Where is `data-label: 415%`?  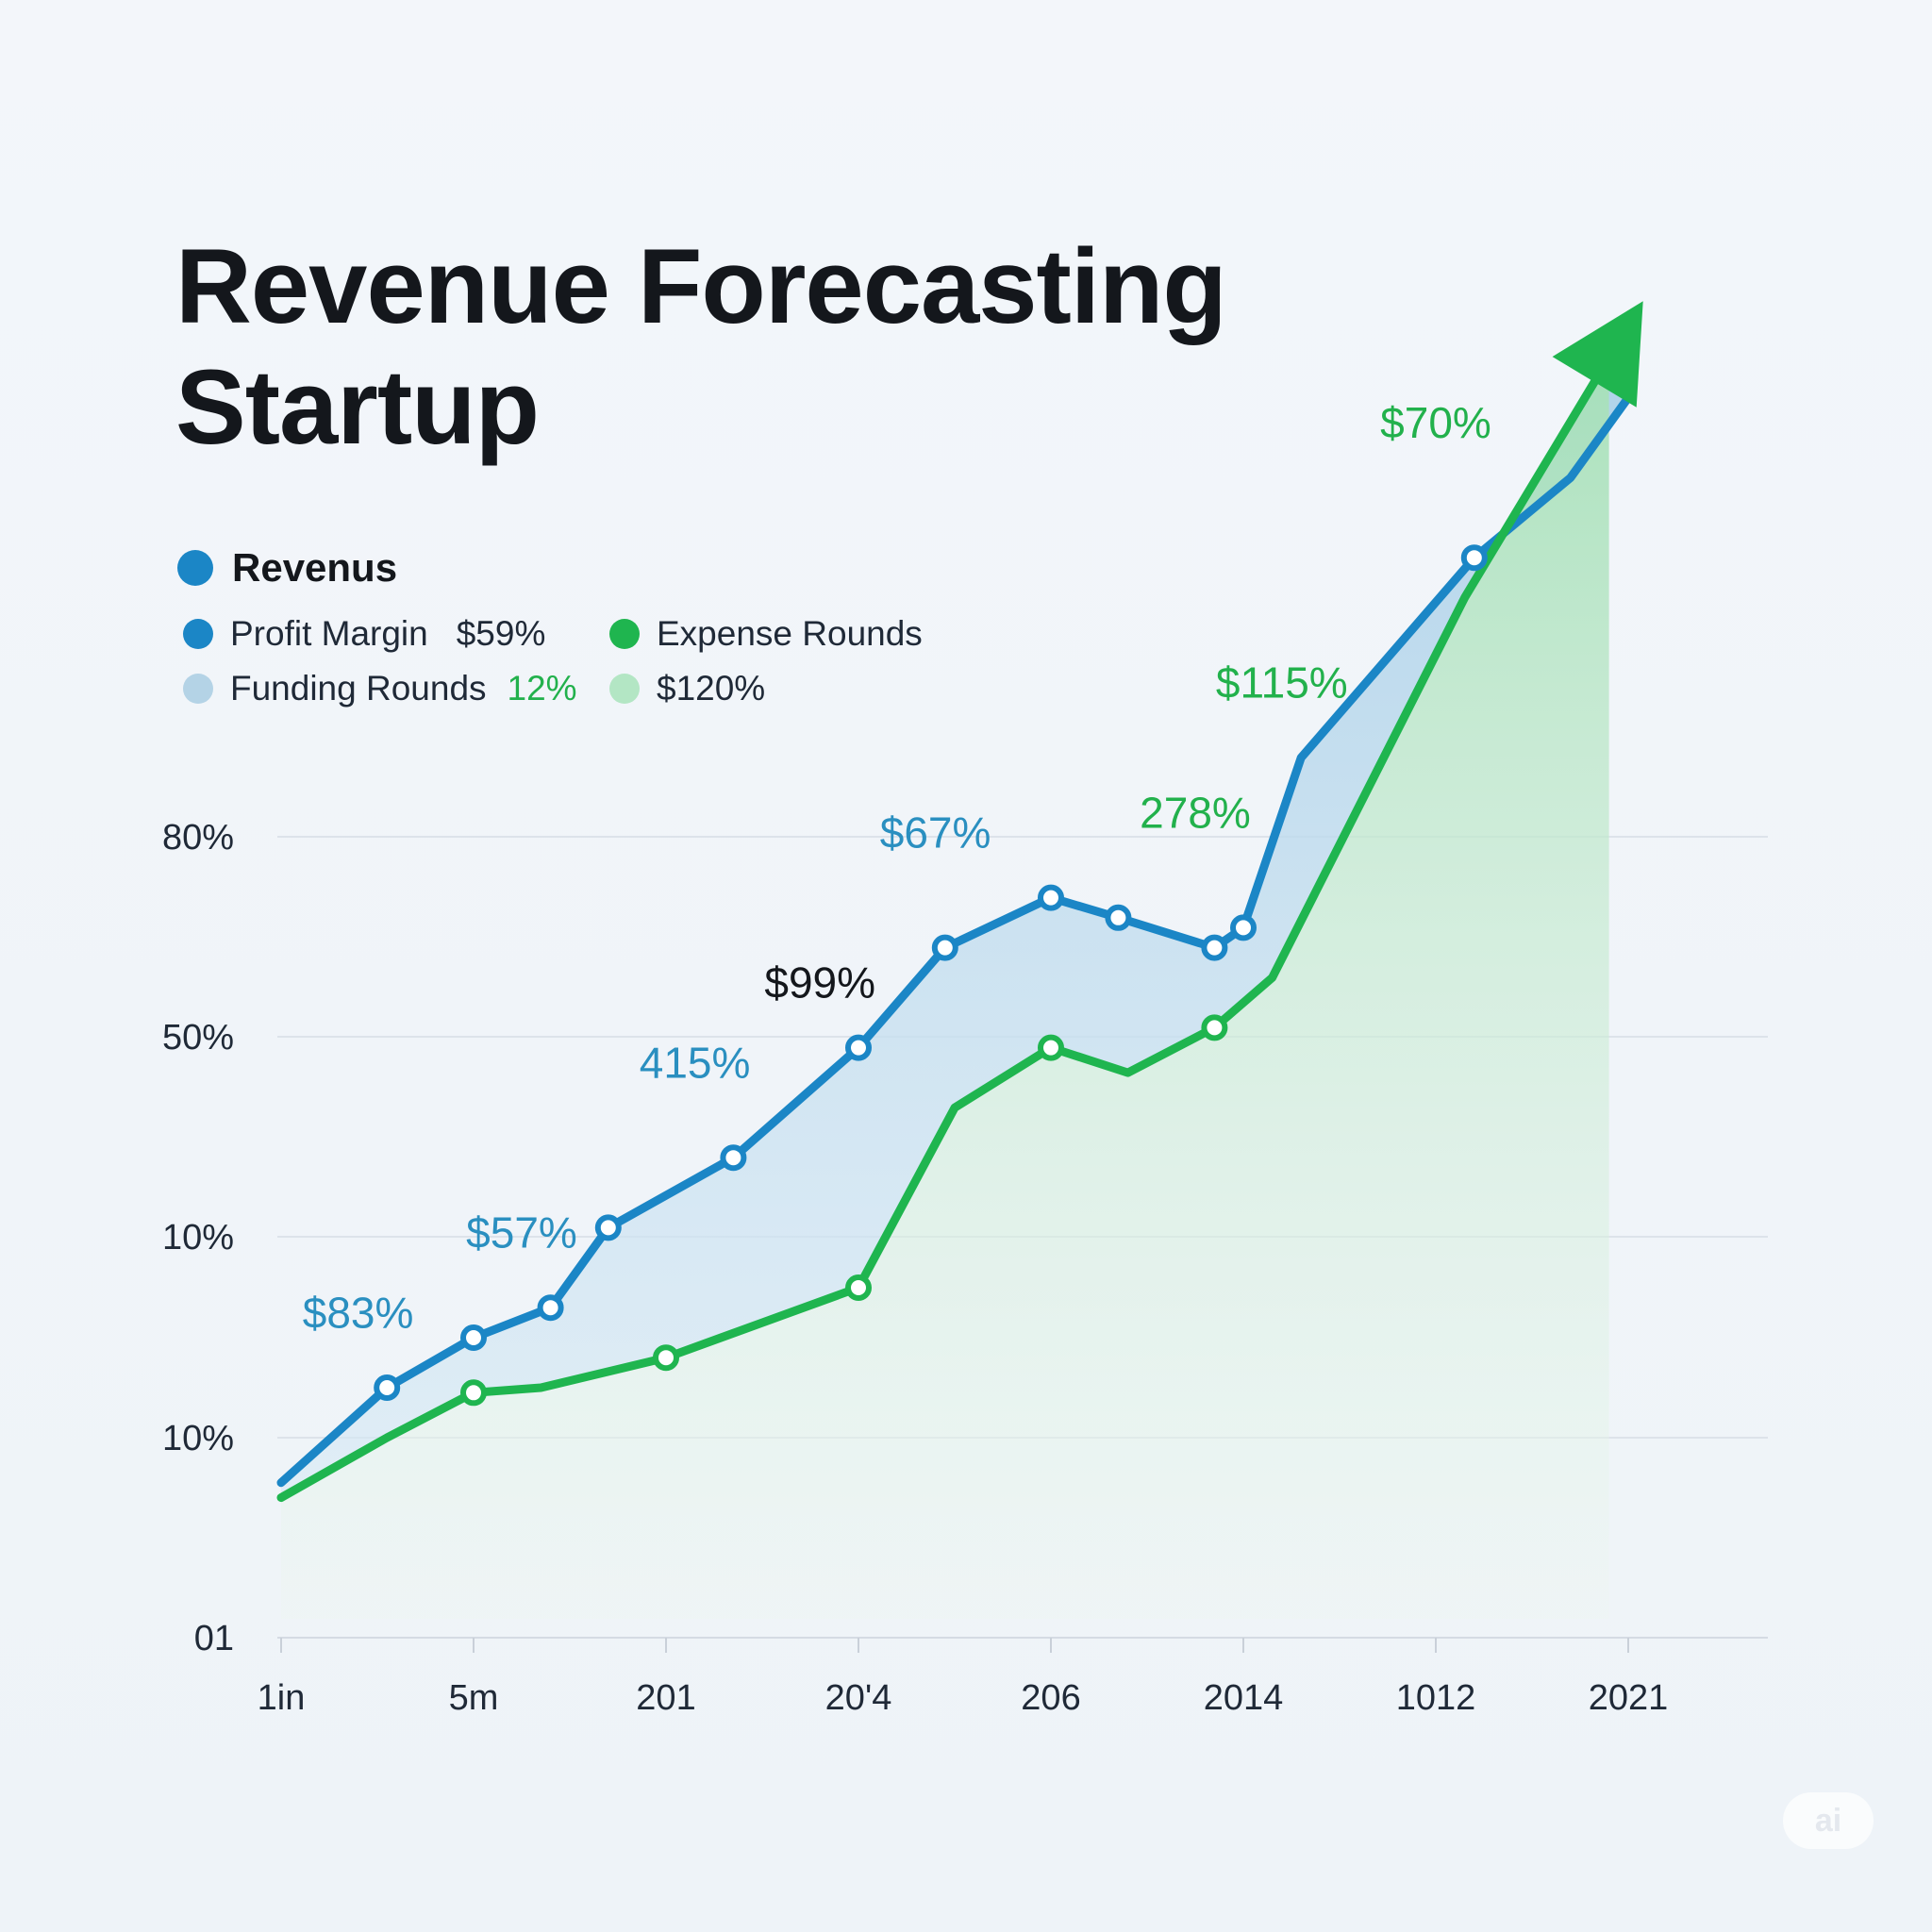 data-label: 415% is located at coordinates (696, 1062).